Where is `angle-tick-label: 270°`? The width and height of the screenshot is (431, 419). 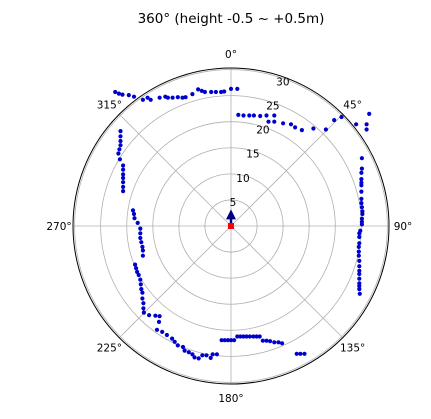
angle-tick-label: 270° is located at coordinates (58, 227).